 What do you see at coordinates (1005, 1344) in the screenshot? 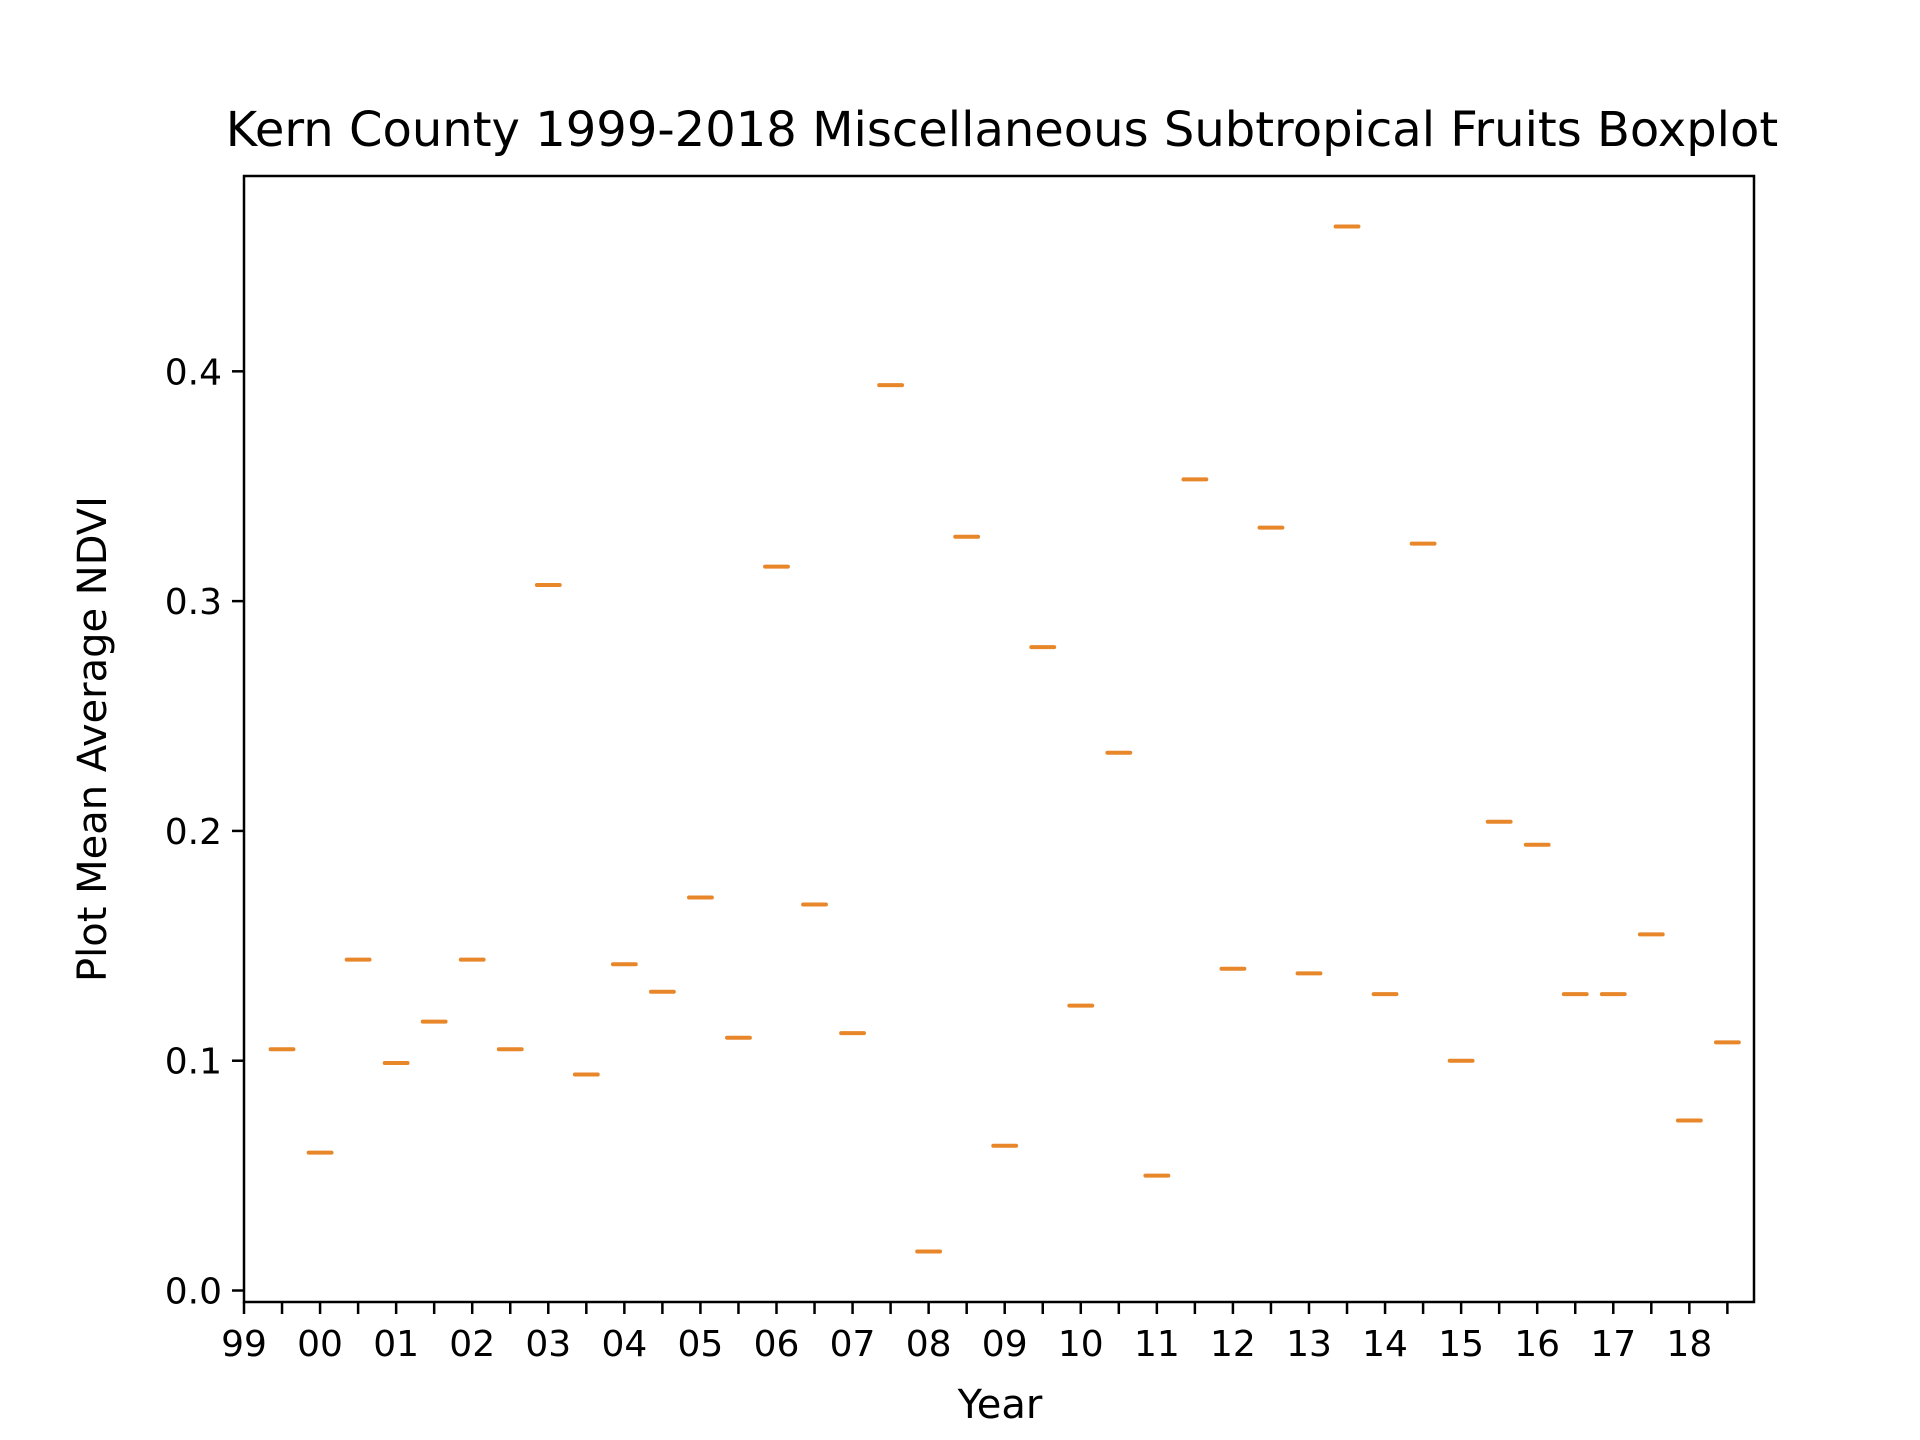
I see `x-tick-label: 09` at bounding box center [1005, 1344].